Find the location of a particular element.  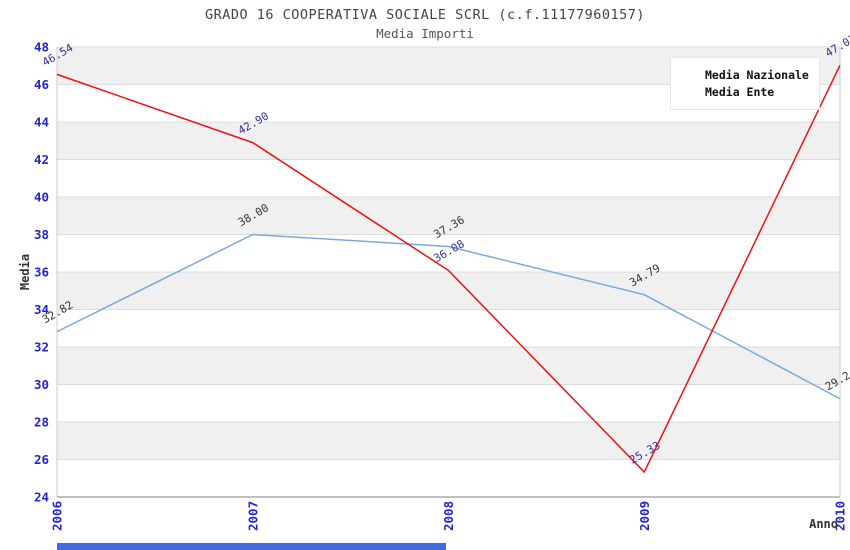

legend-label: Media Ente is located at coordinates (740, 92).